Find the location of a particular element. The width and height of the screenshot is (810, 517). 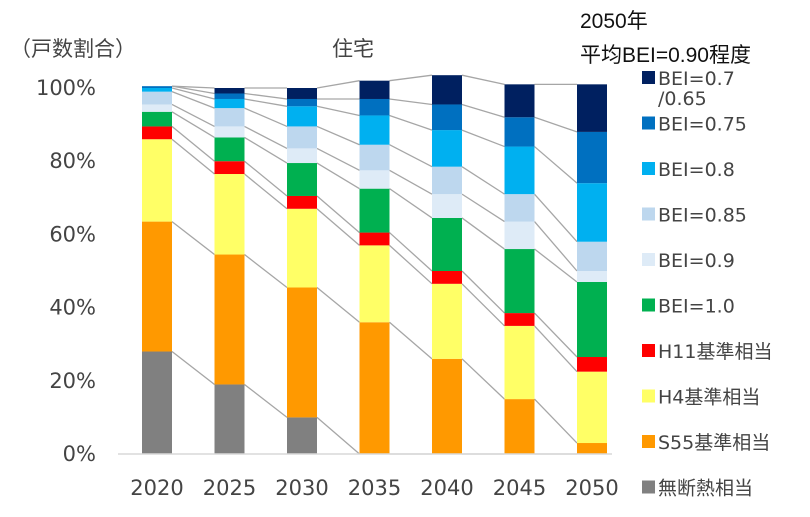

legend-label: BEI=0.8 is located at coordinates (696, 170).